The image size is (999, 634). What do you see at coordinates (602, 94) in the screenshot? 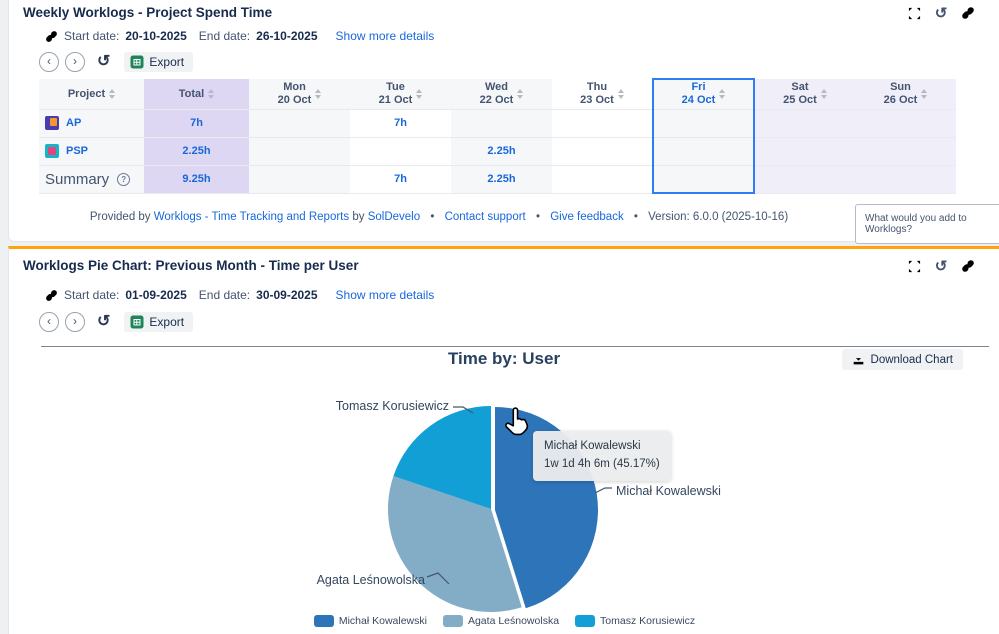
I see `column-header-thu: Thu 23 Oct` at bounding box center [602, 94].